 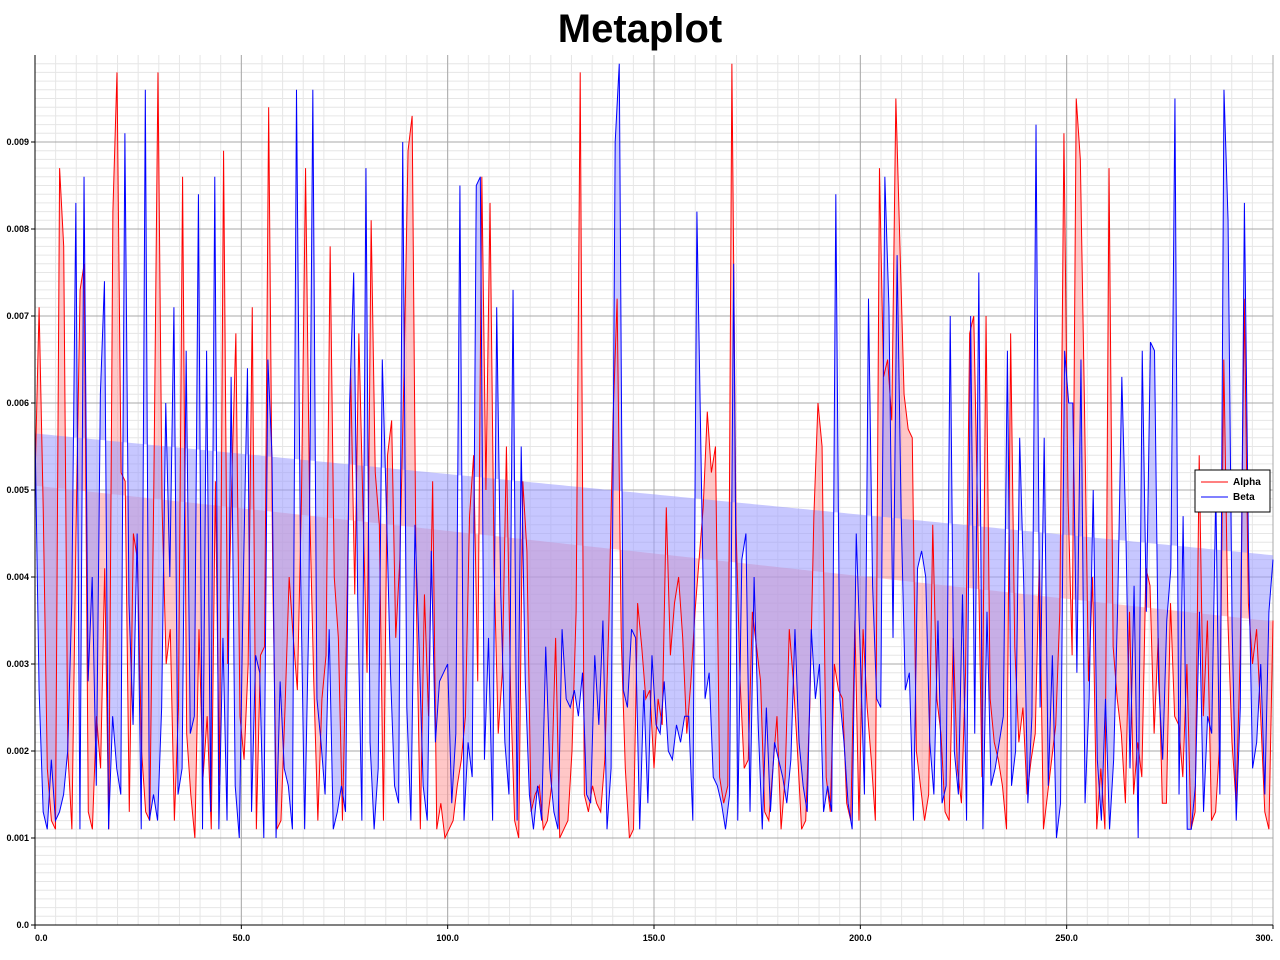 I want to click on legend-label-alpha: Alpha, so click(x=1247, y=482).